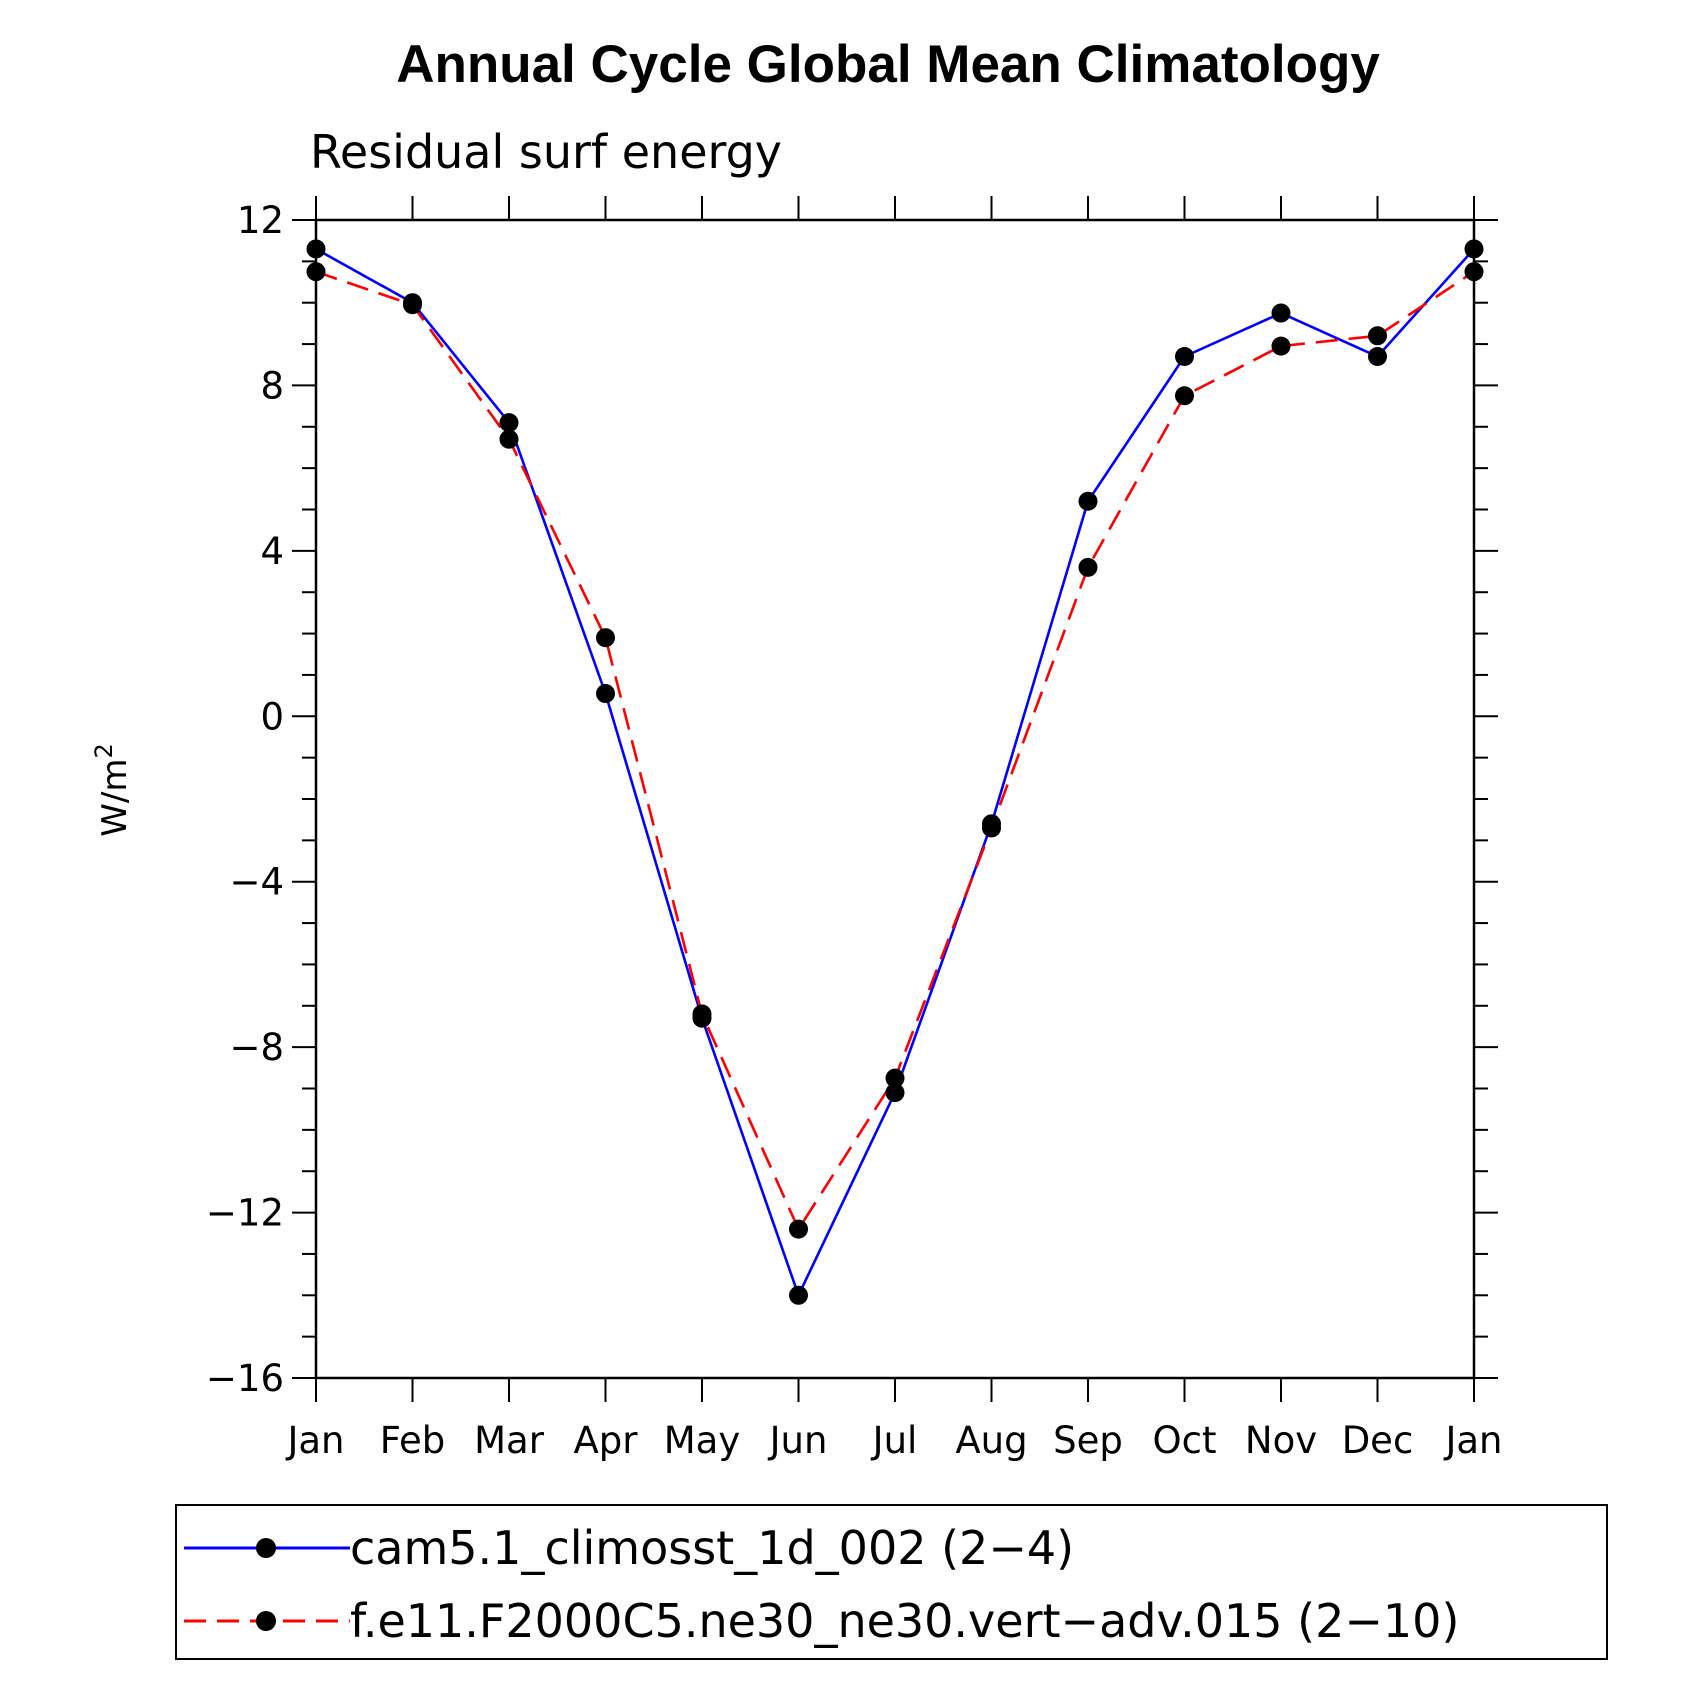 This screenshot has height=1681, width=1681. What do you see at coordinates (245, 1378) in the screenshot?
I see `y-tick-label: −16` at bounding box center [245, 1378].